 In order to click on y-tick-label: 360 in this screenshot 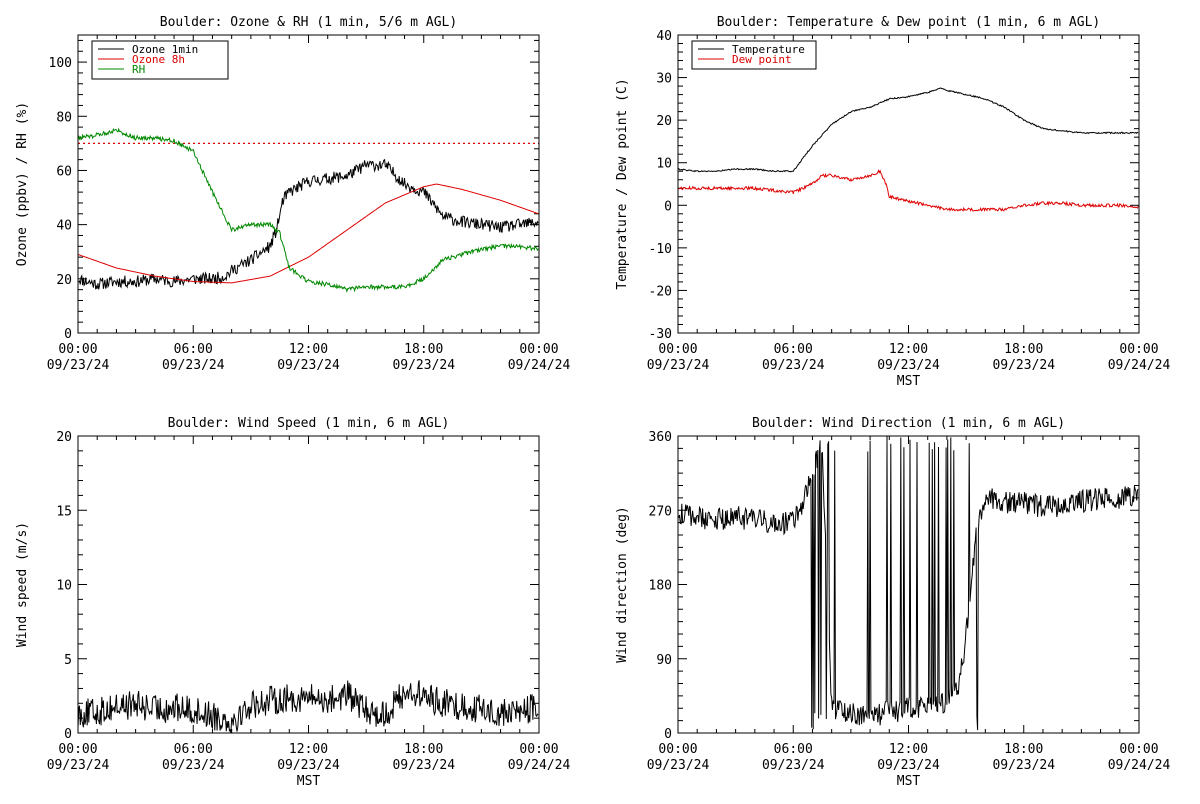, I will do `click(660, 437)`.